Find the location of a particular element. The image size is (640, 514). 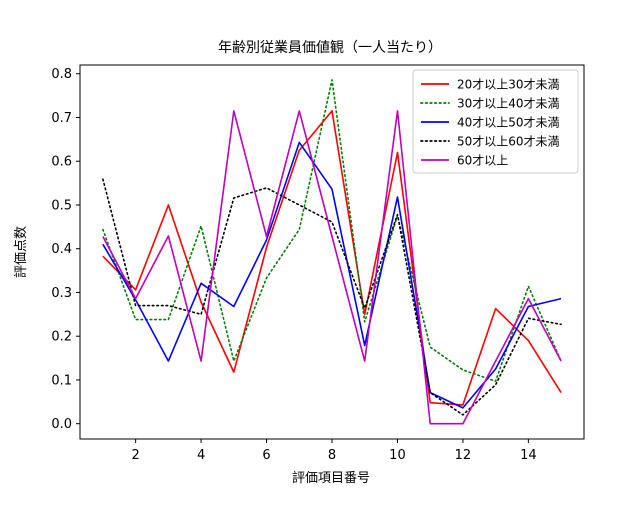

x-tick-label: 12 is located at coordinates (463, 455).